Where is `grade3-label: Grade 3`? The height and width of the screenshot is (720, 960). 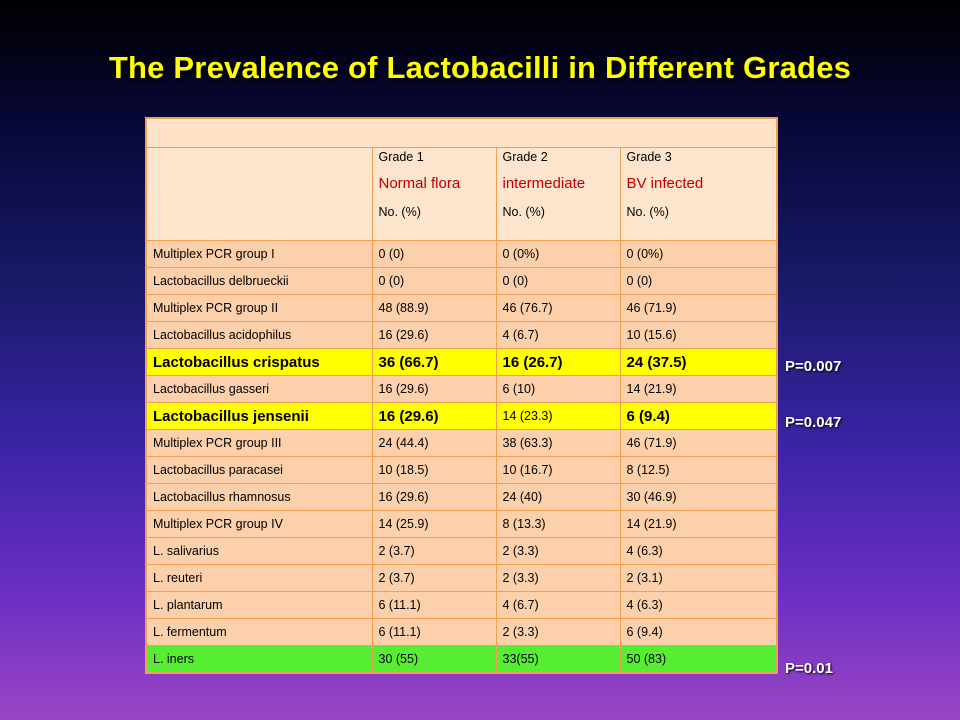
grade3-label: Grade 3 is located at coordinates (649, 157).